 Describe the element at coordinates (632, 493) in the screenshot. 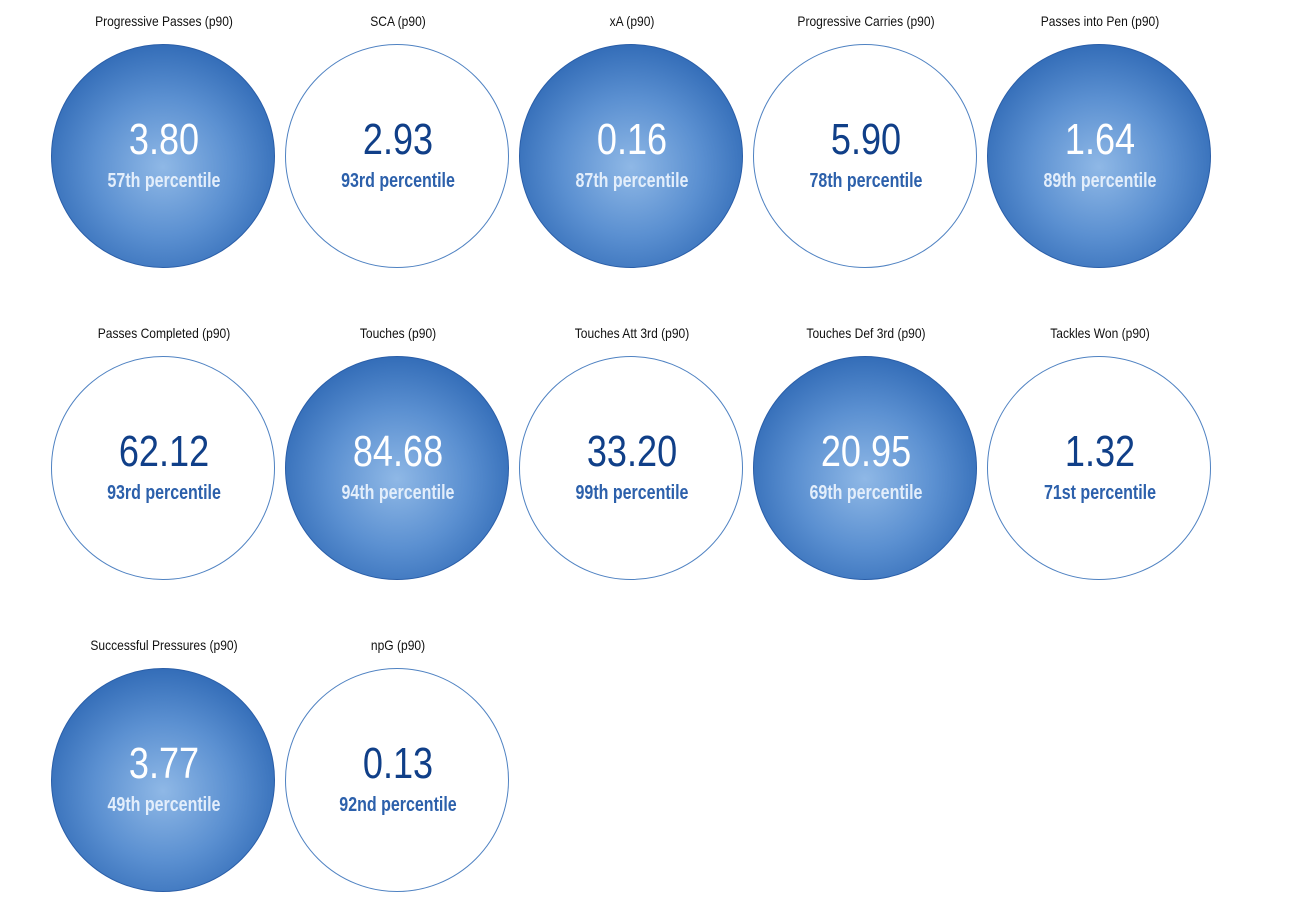

I see `stat-percentile: 99th percentile` at that location.